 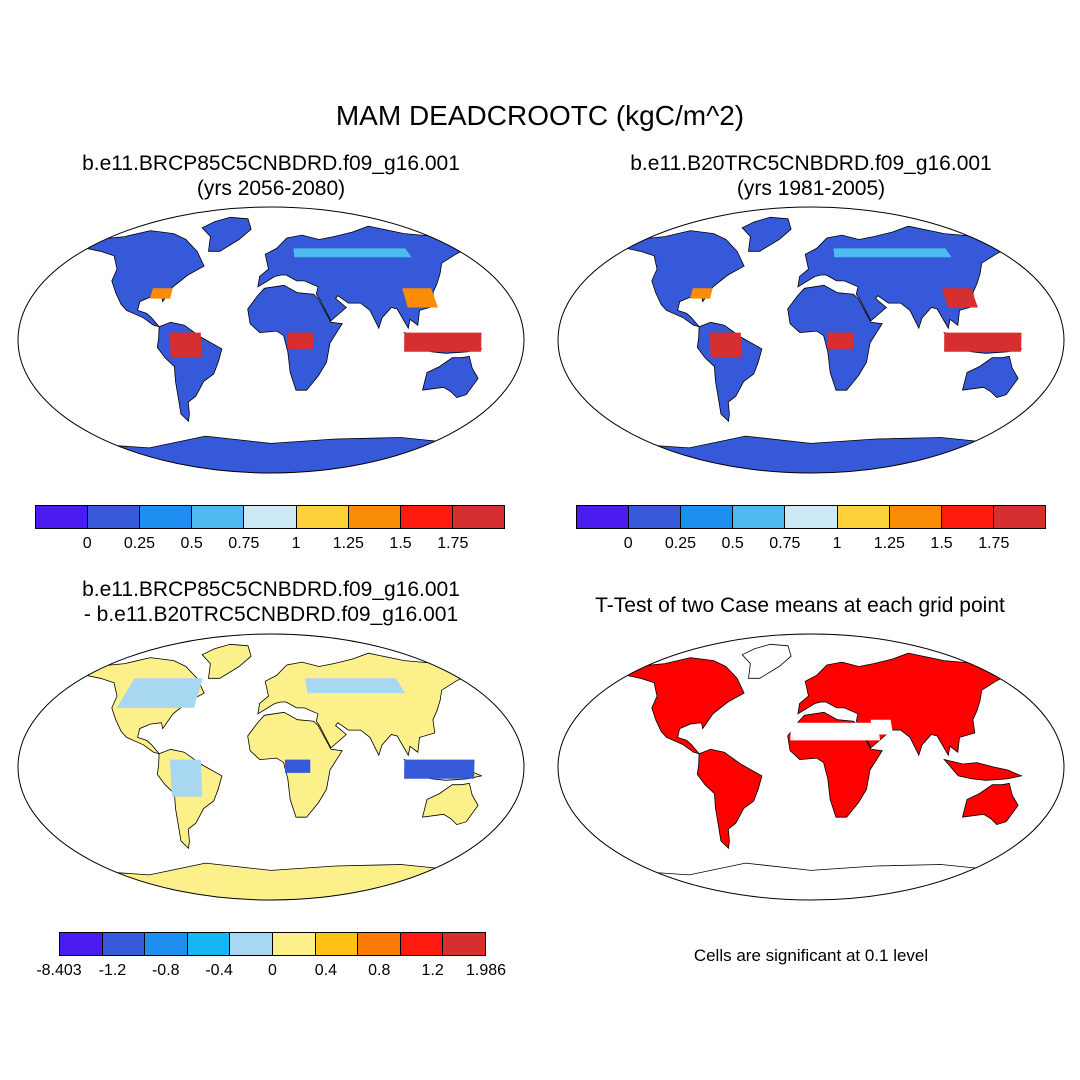 I want to click on colorbar-panel-2-ticks: 0 0.25 0.5 0.75 1 1.25 1.5 1.75, so click(x=811, y=546).